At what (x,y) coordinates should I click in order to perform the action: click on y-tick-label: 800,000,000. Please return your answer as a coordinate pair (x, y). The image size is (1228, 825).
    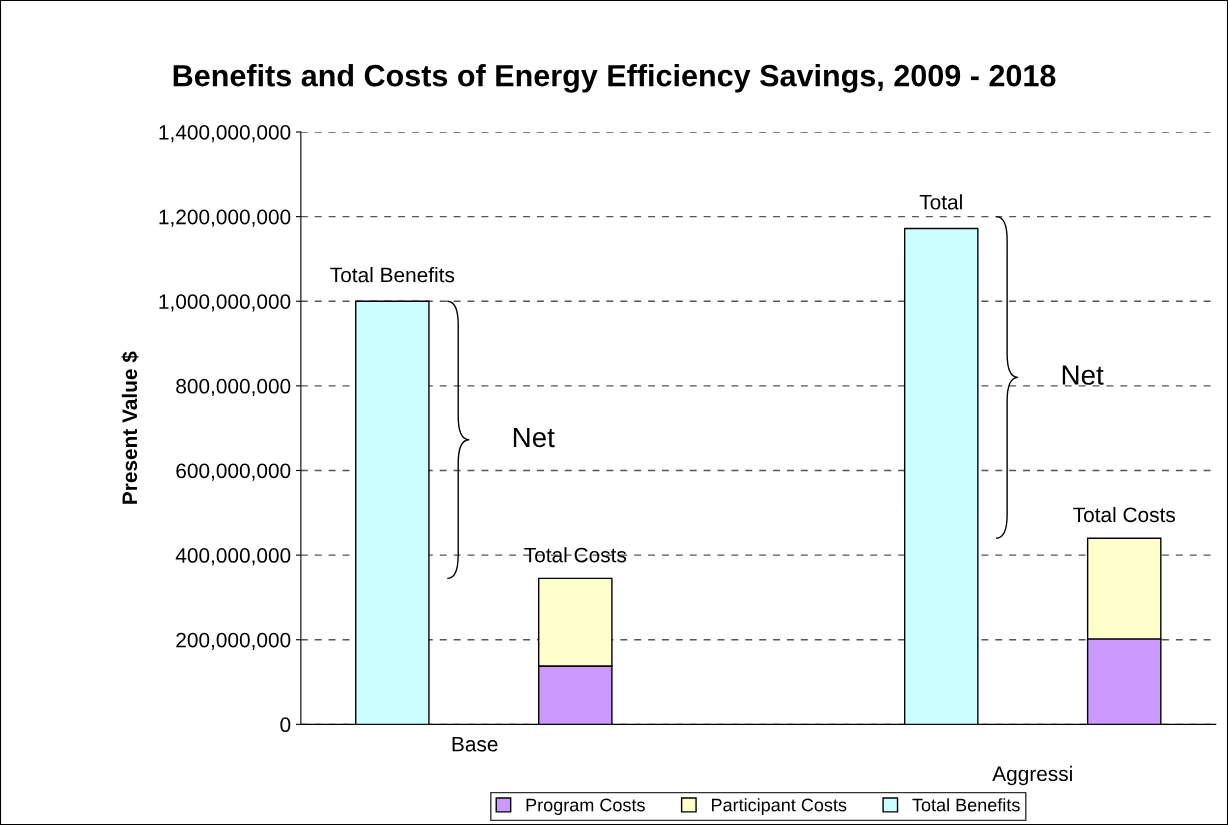
    Looking at the image, I should click on (233, 387).